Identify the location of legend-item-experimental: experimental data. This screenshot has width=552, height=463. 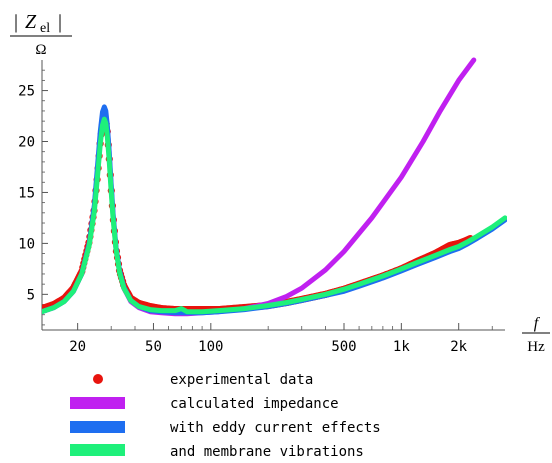
(203, 380).